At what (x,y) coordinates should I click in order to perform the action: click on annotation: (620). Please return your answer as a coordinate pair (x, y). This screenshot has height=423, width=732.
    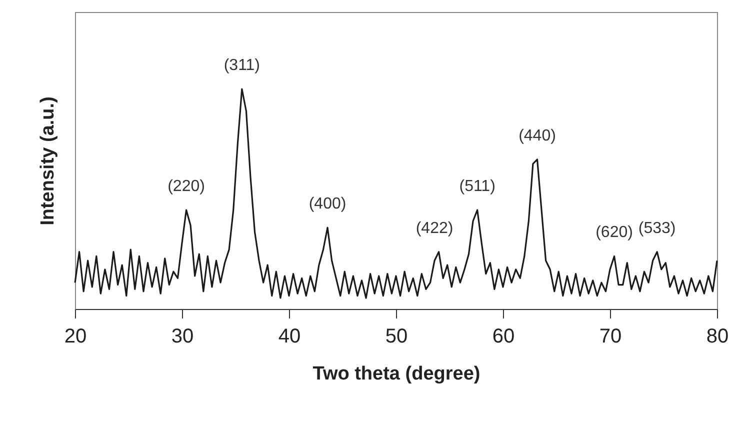
    Looking at the image, I should click on (614, 233).